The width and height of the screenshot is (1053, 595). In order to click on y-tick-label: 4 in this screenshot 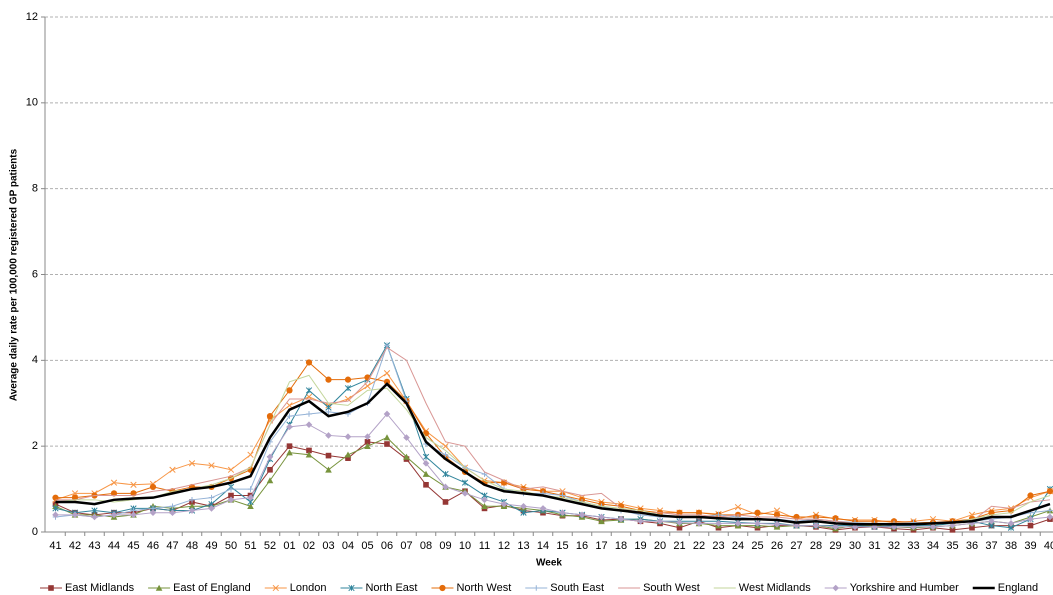, I will do `click(35, 360)`.